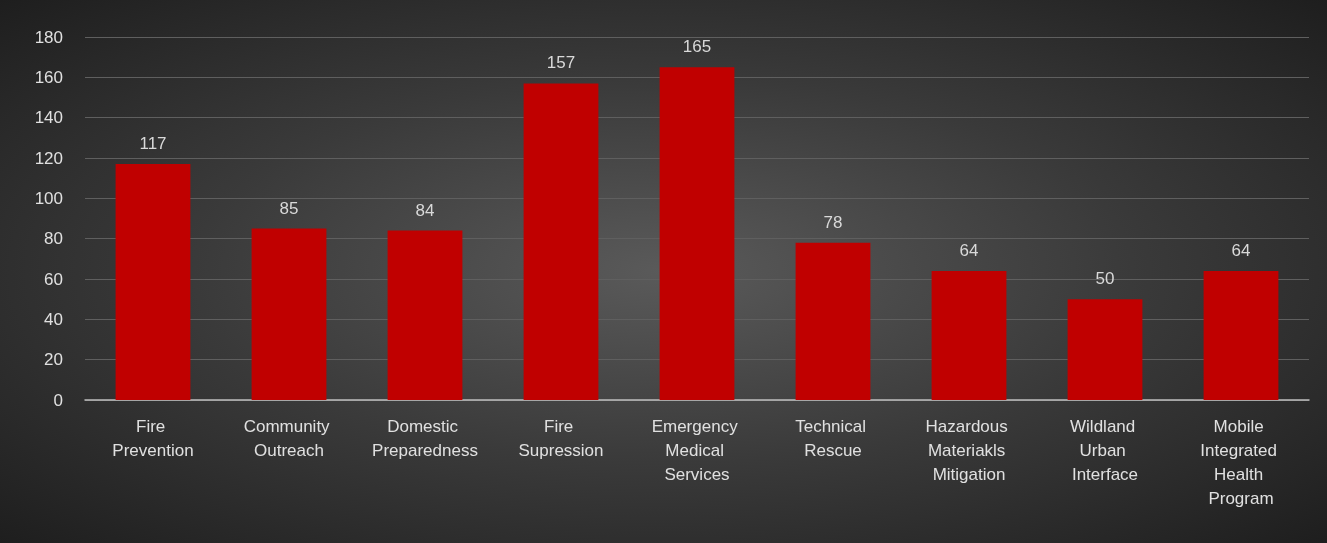 The width and height of the screenshot is (1327, 543). I want to click on y-tick-label: 180, so click(48, 37).